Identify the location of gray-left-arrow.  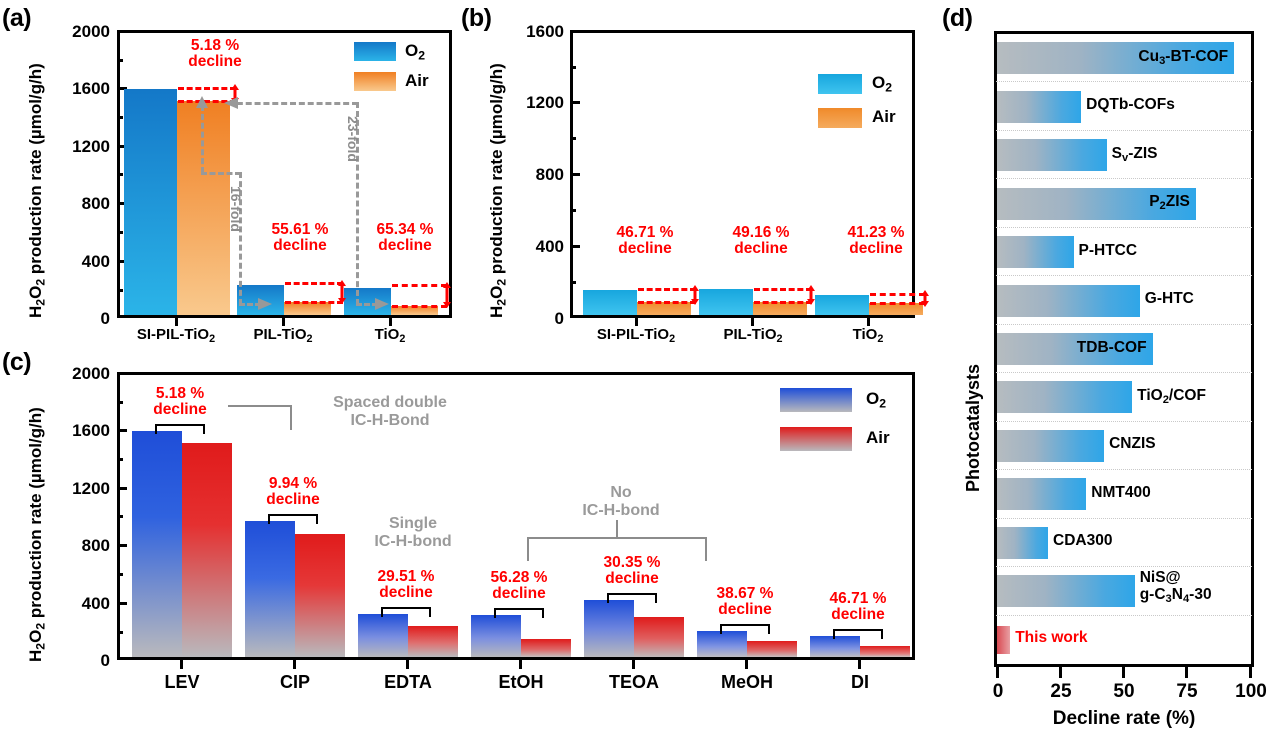
(231, 103).